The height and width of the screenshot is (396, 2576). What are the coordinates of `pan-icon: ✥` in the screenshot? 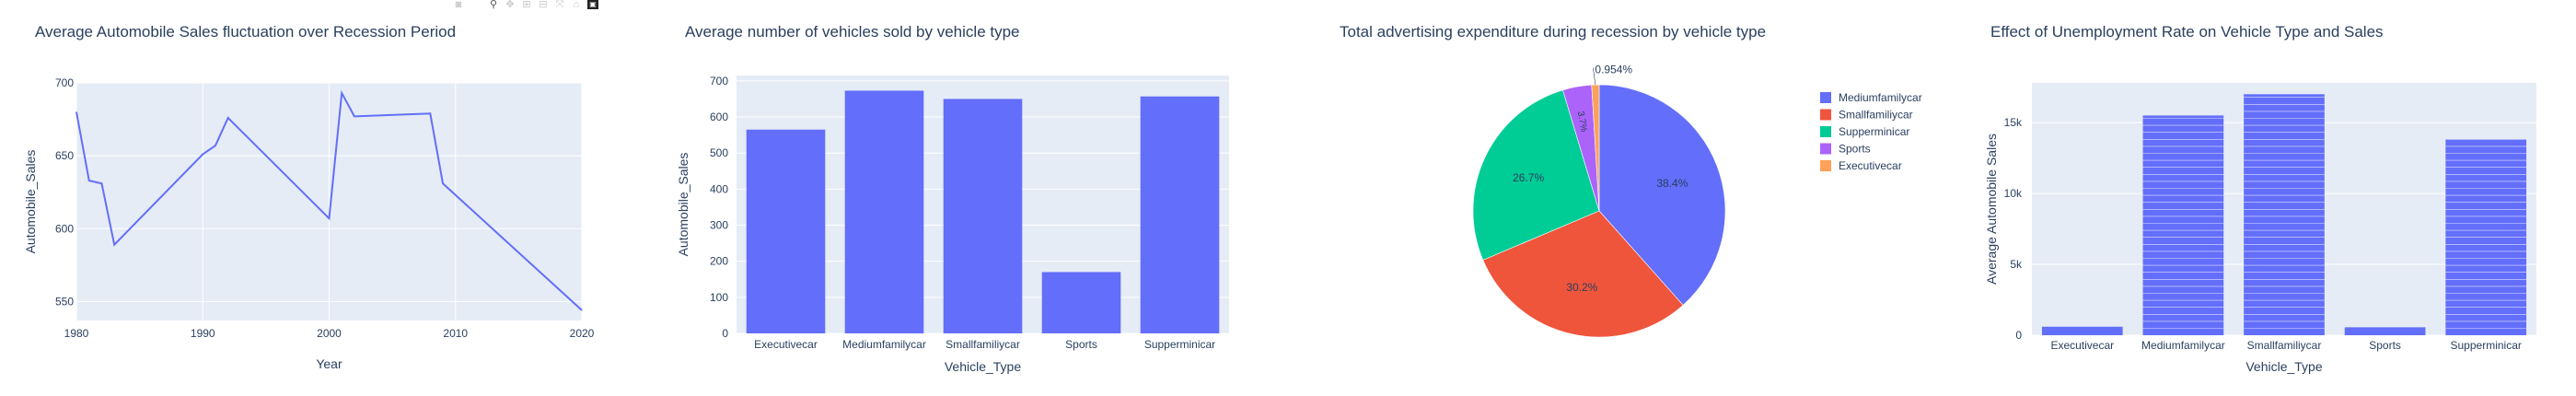 It's located at (510, 4).